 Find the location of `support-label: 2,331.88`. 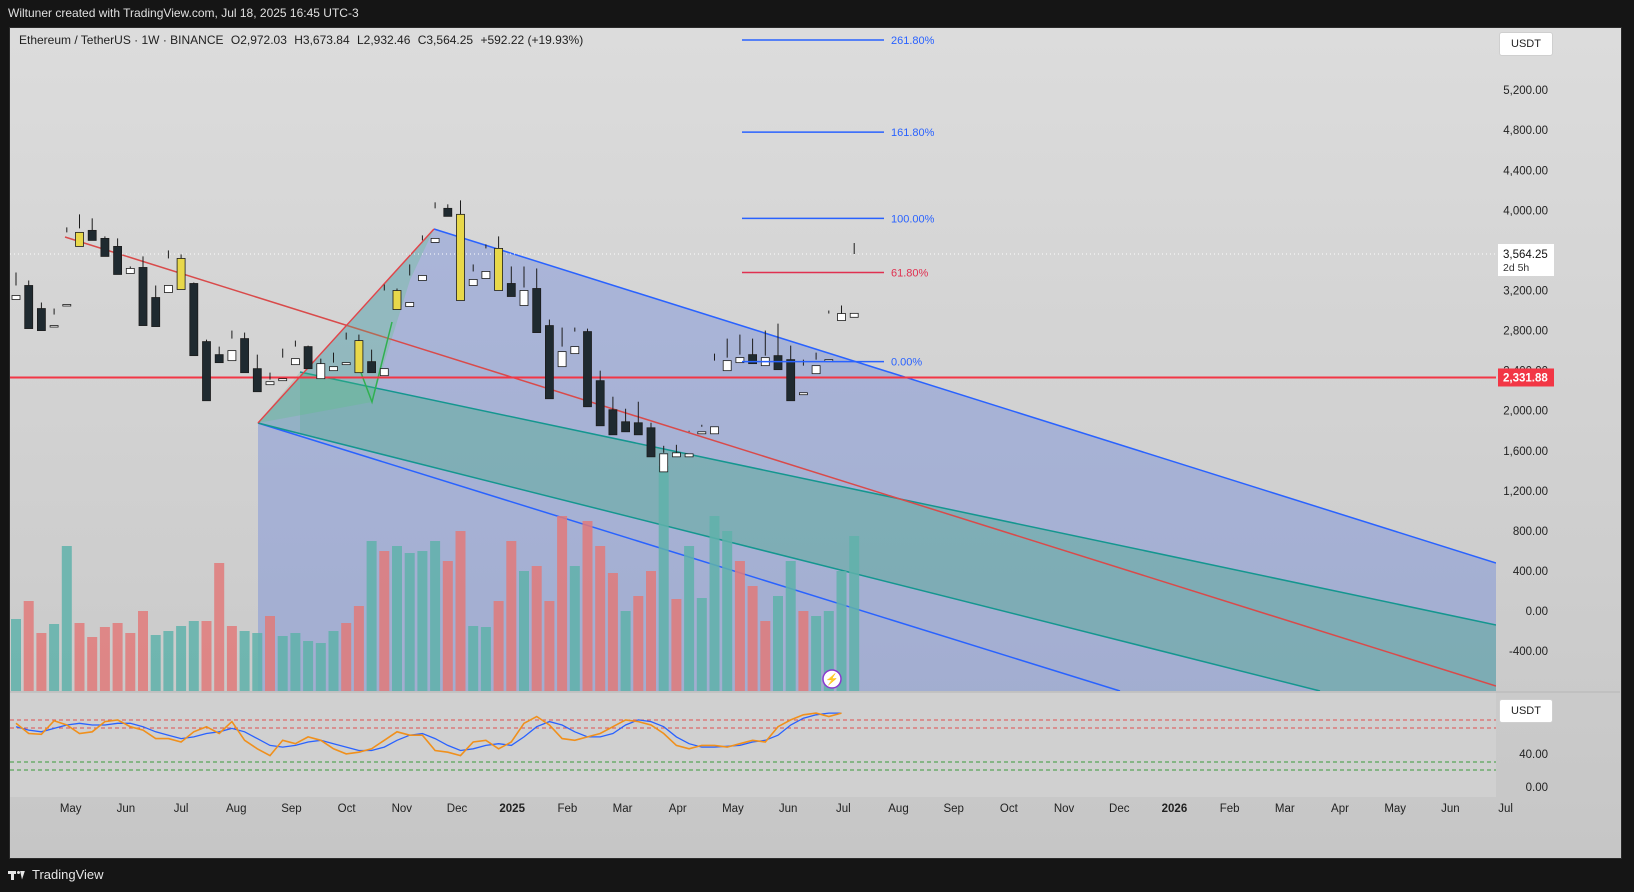

support-label: 2,331.88 is located at coordinates (1525, 378).